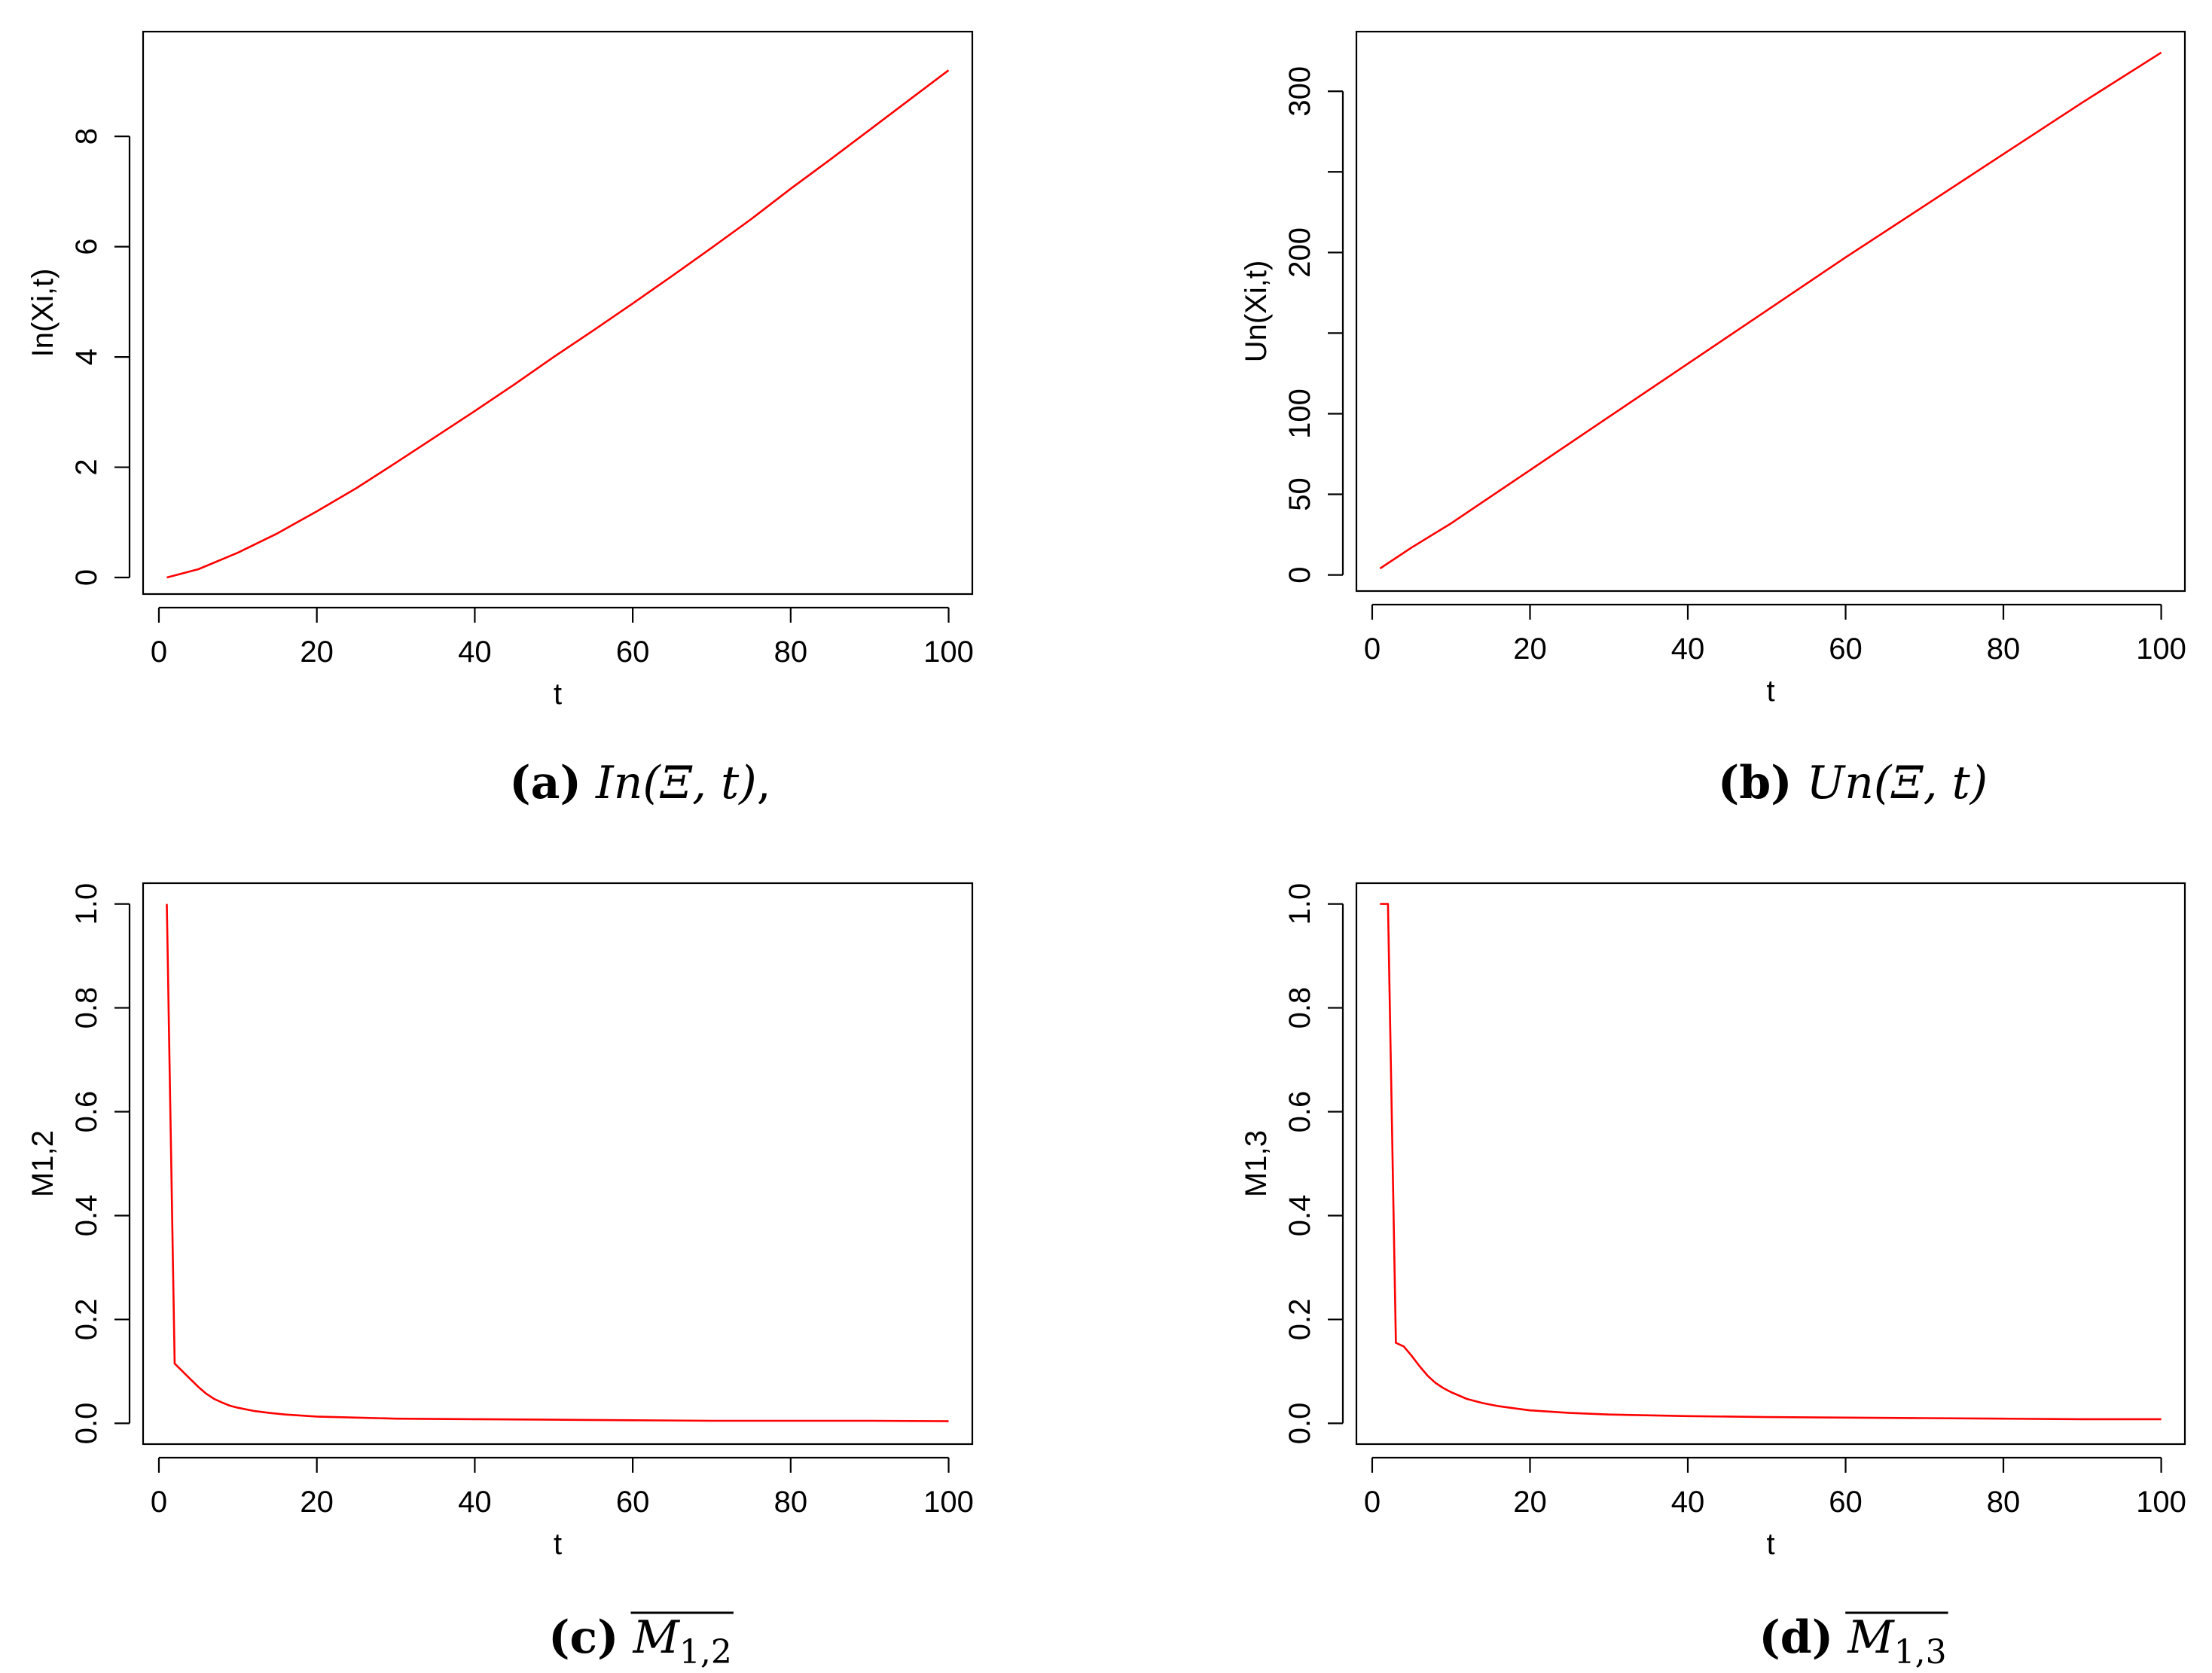 The height and width of the screenshot is (1673, 2212). I want to click on panel-caption: (d) M1,3, so click(1852, 1641).